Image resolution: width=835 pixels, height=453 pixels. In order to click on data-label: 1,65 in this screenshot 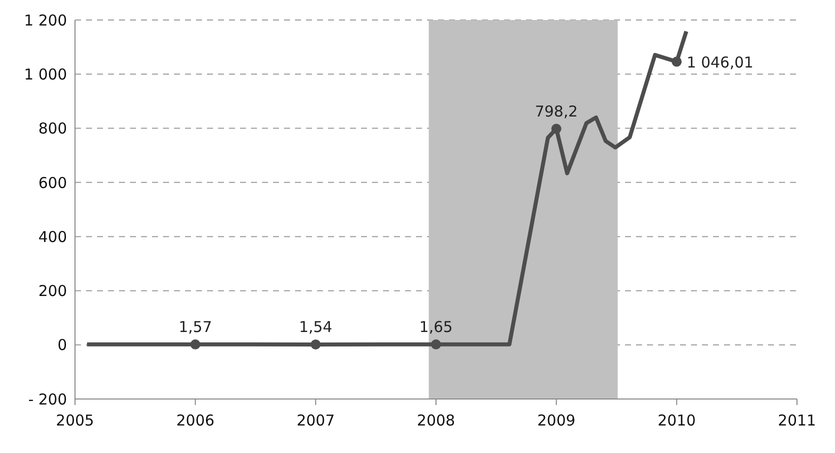, I will do `click(436, 327)`.